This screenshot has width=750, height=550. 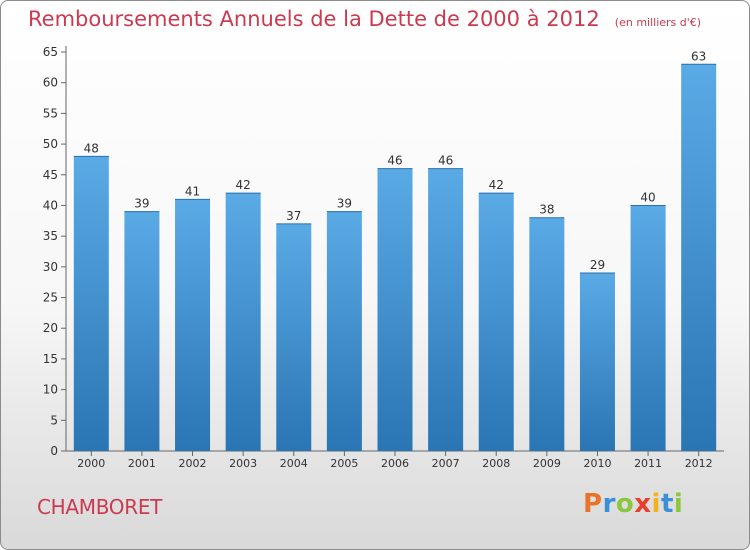 I want to click on y-tick-label: 5, so click(x=54, y=420).